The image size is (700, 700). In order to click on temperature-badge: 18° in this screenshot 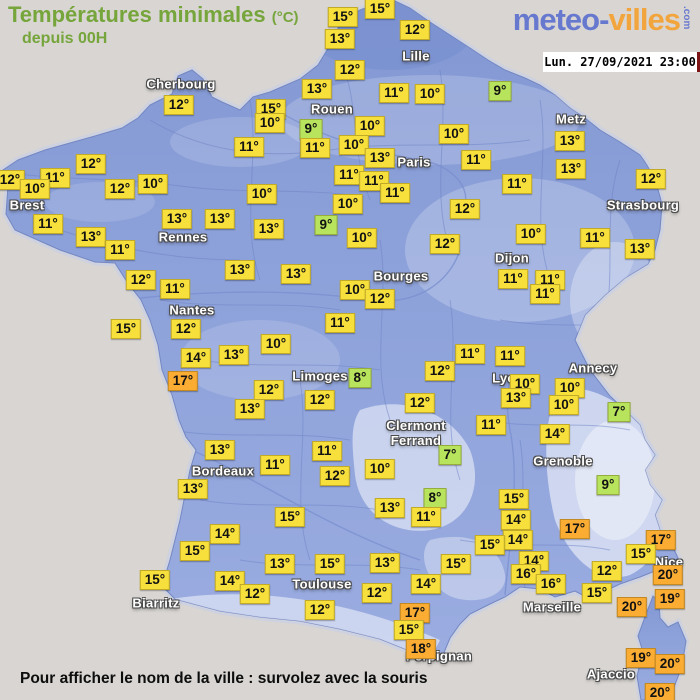, I will do `click(421, 649)`.